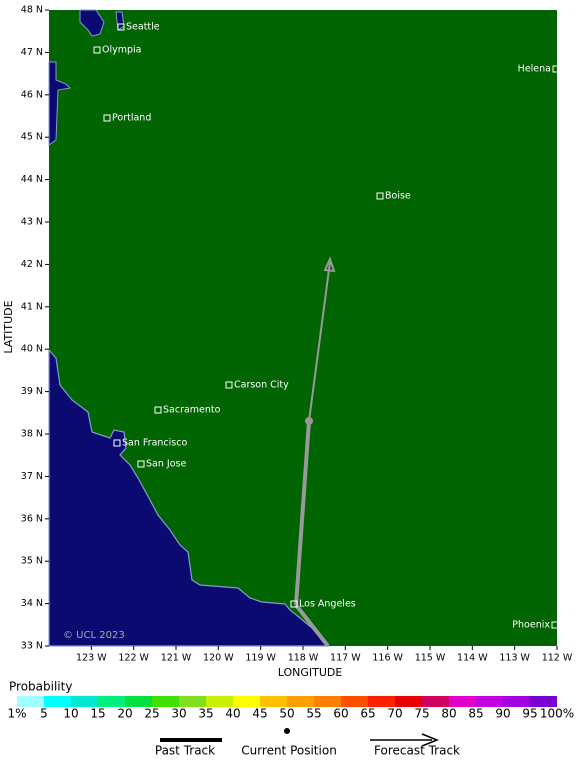  Describe the element at coordinates (319, 341) in the screenshot. I see `forecast-track` at that location.